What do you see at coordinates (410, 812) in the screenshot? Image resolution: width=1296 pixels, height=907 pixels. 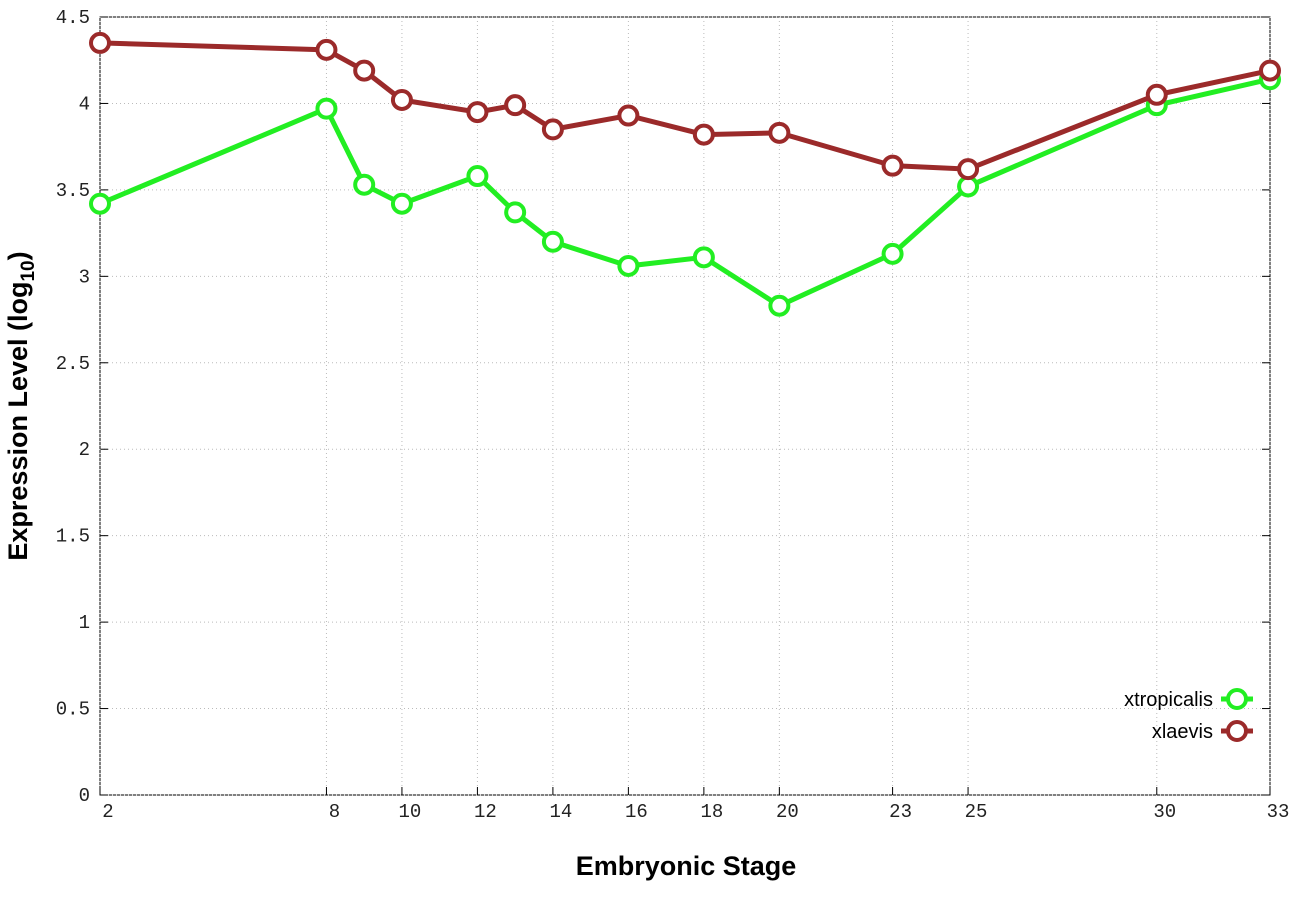 I see `x-tick-label: 10` at bounding box center [410, 812].